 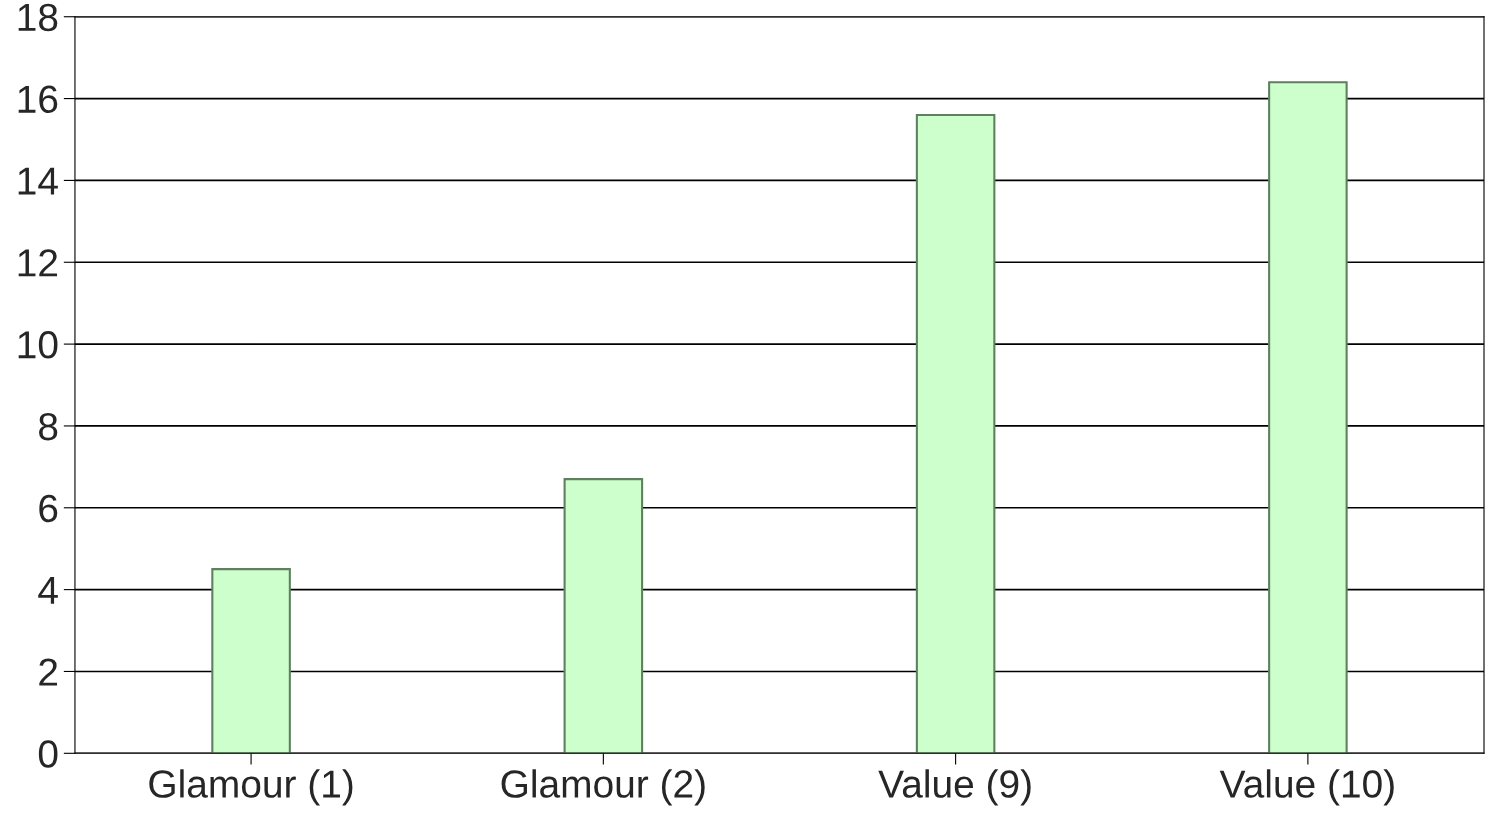 What do you see at coordinates (38, 263) in the screenshot?
I see `y-tick-label: 12` at bounding box center [38, 263].